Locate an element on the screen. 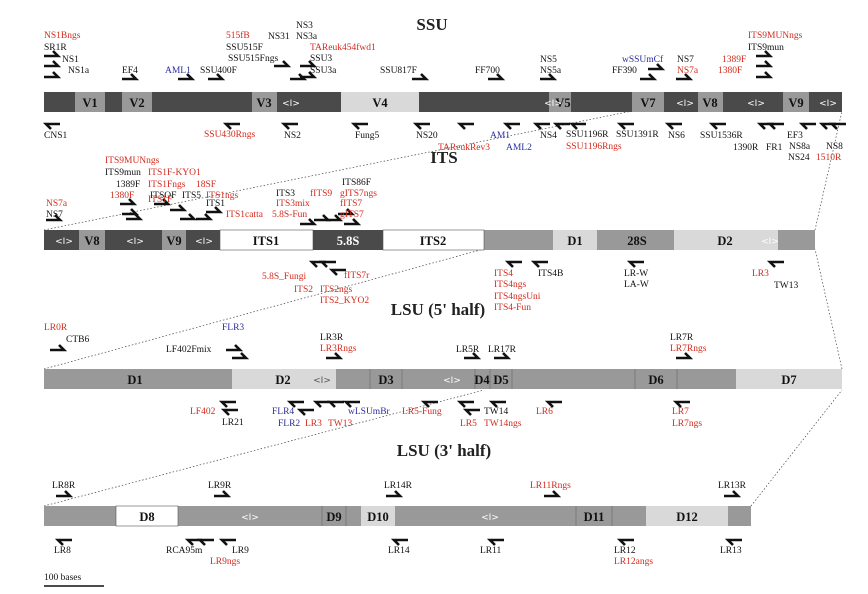 The width and height of the screenshot is (868, 594). primer-label: ITS4ngs is located at coordinates (510, 285).